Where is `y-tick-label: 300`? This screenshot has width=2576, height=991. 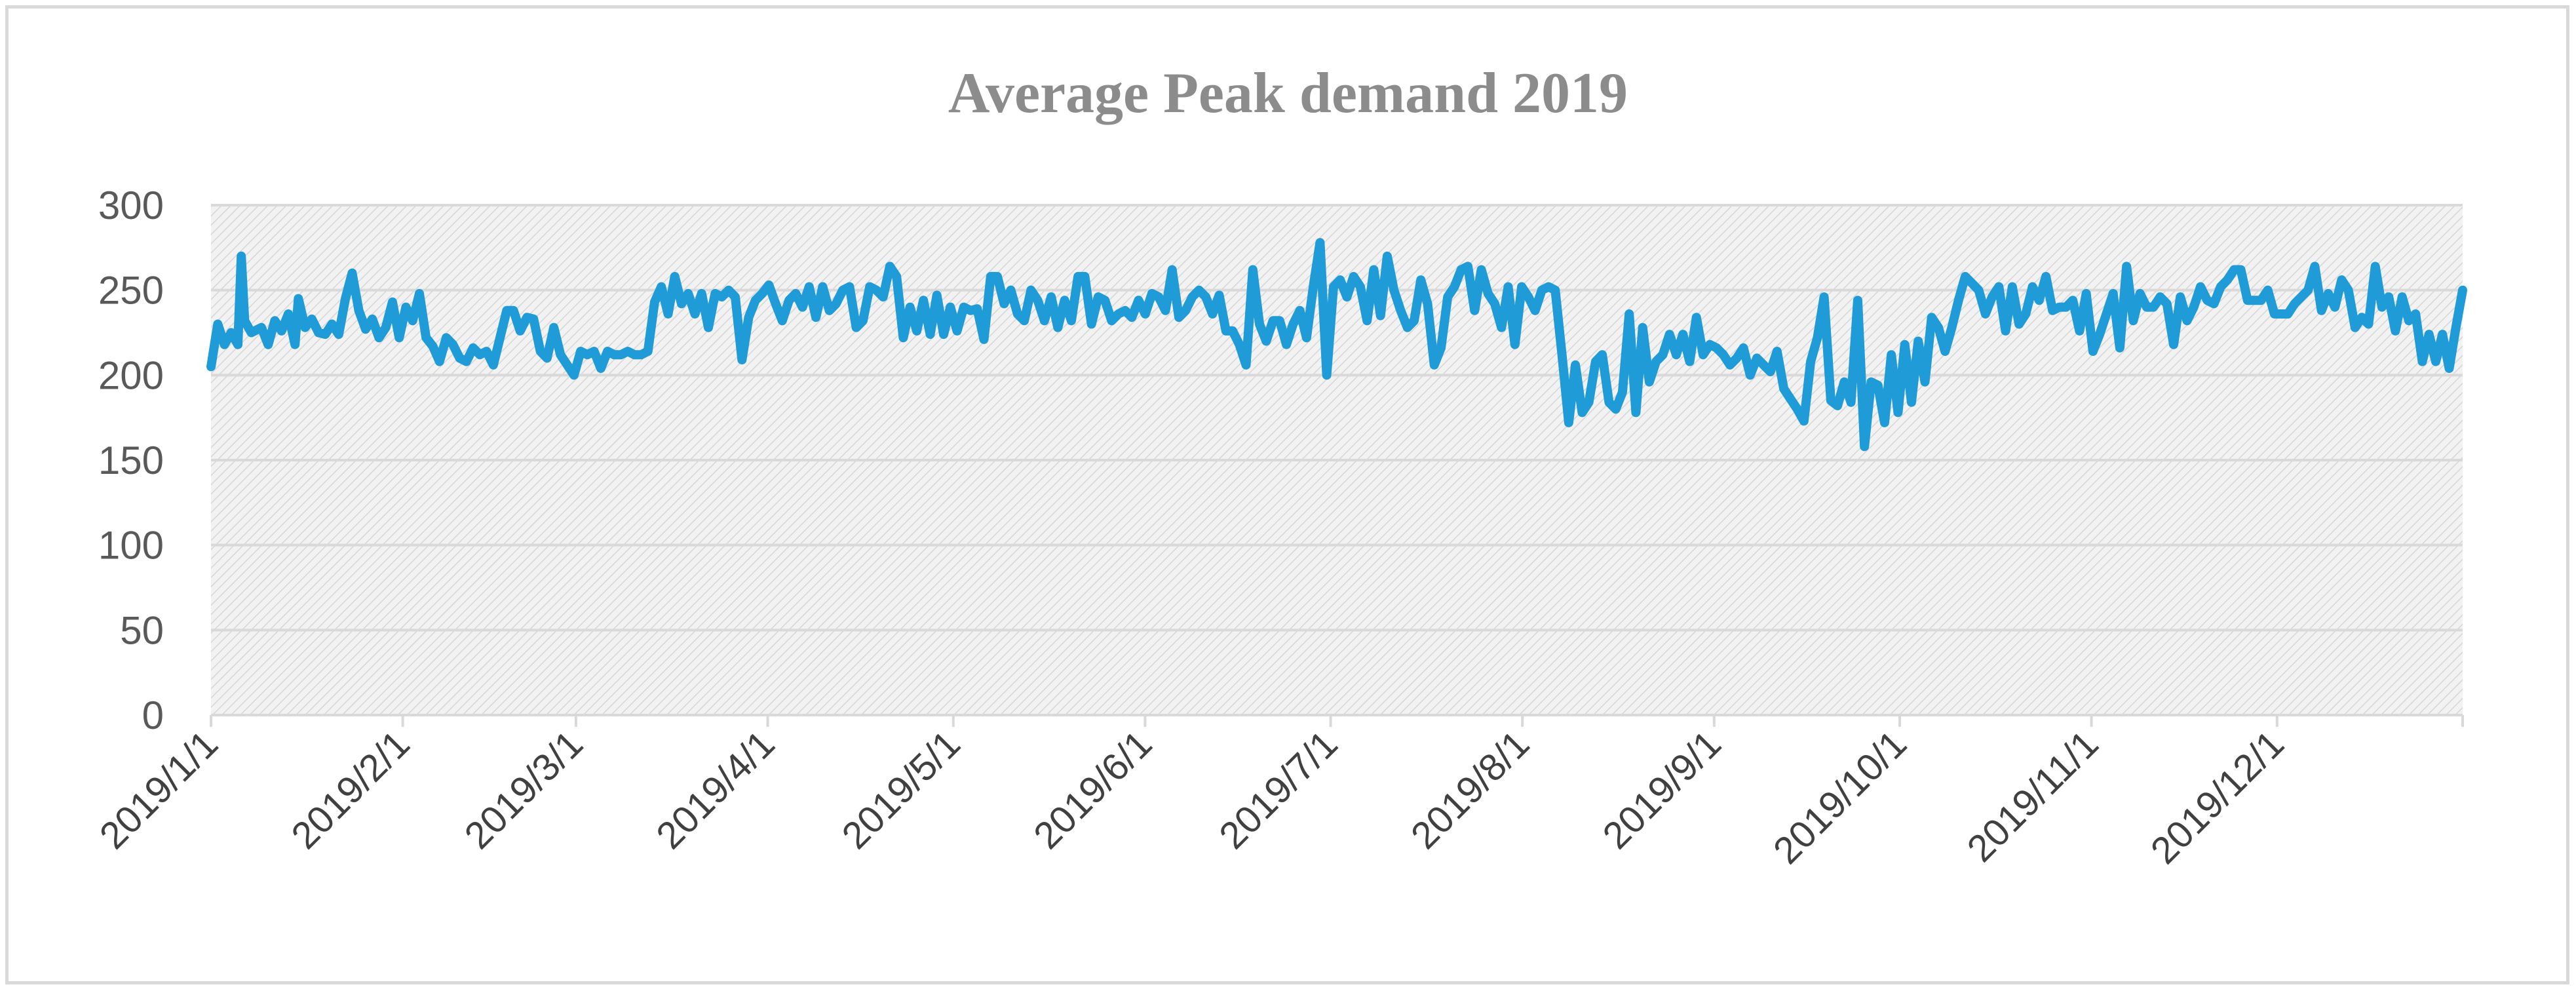
y-tick-label: 300 is located at coordinates (131, 206).